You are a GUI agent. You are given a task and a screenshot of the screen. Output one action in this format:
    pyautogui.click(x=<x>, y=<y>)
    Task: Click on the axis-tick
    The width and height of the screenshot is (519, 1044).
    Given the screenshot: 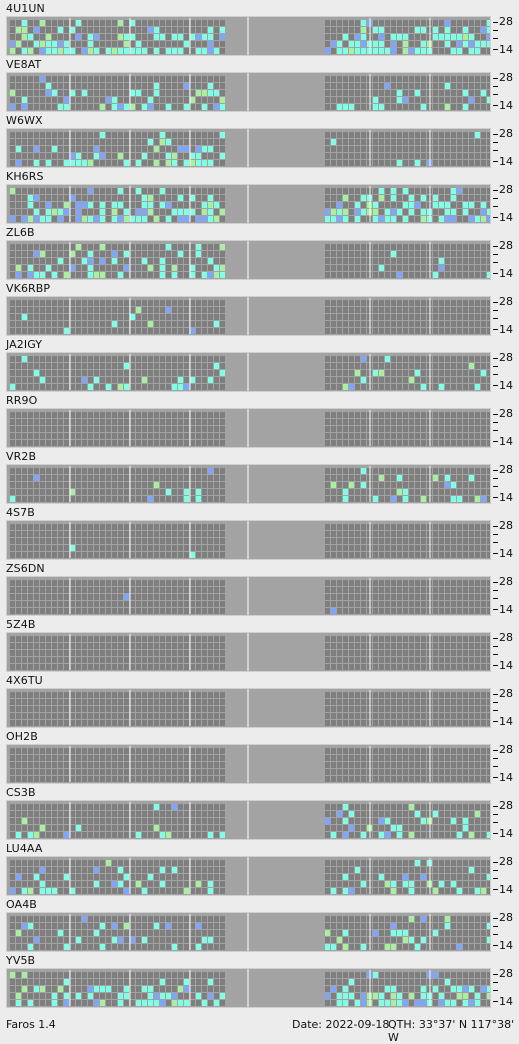 What is the action you would take?
    pyautogui.click(x=495, y=142)
    